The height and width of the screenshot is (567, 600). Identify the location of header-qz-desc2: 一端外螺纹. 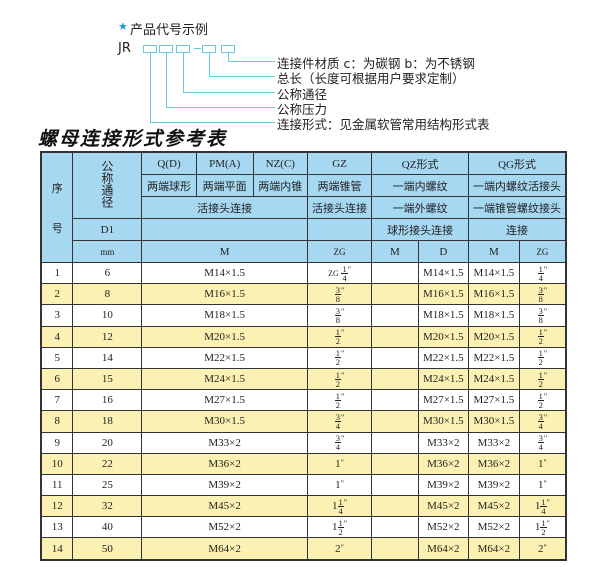
(420, 207).